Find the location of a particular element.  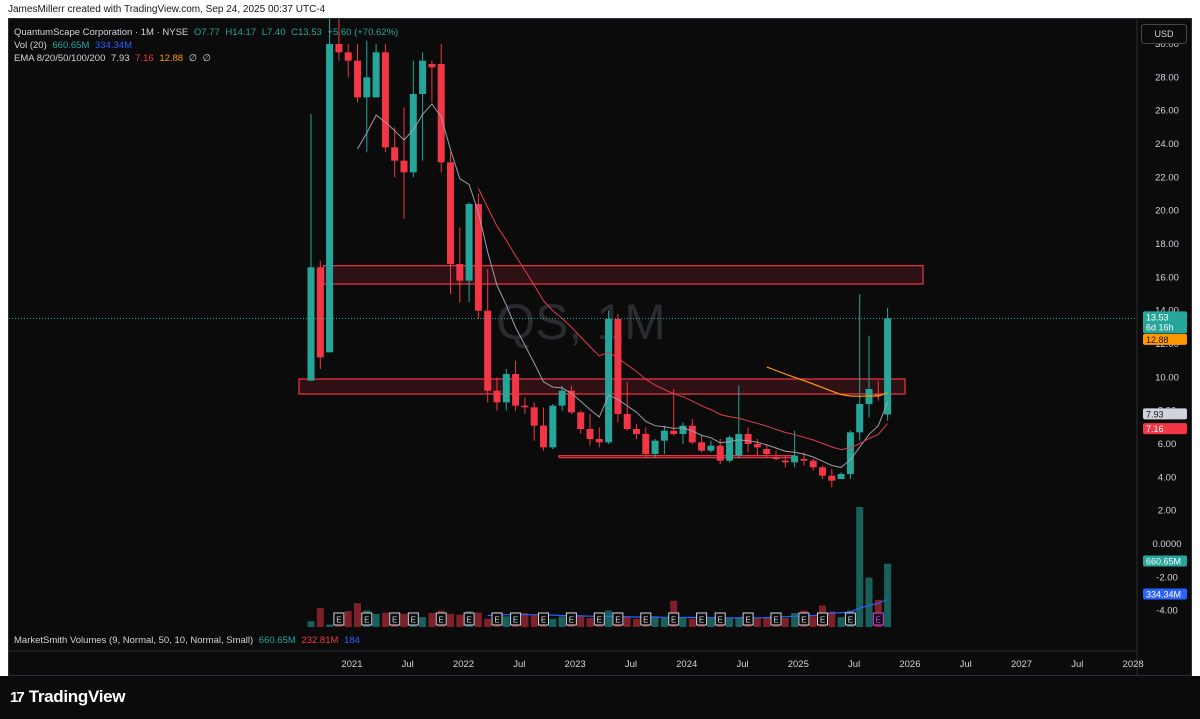

y-tick-label: 0.0000 is located at coordinates (1166, 544).